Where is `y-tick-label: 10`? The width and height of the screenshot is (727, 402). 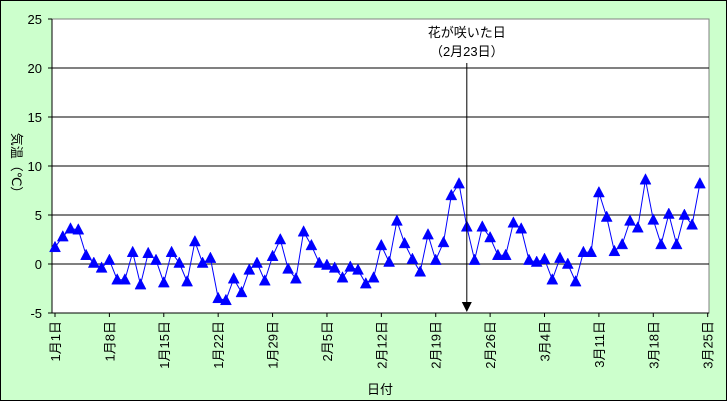 y-tick-label: 10 is located at coordinates (35, 166).